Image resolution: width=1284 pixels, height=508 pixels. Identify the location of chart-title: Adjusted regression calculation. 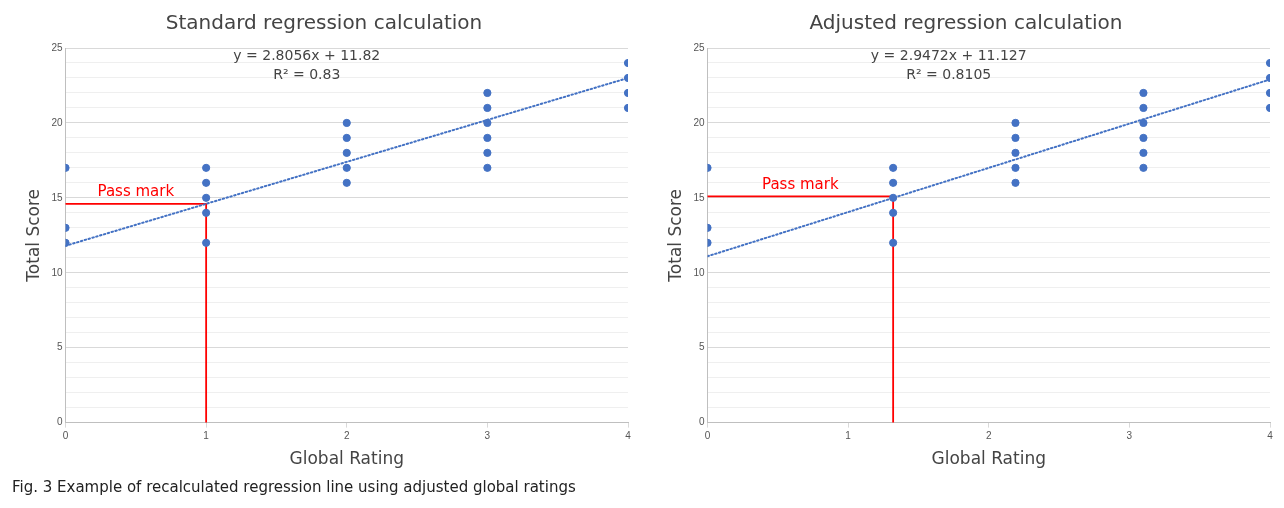
(966, 22).